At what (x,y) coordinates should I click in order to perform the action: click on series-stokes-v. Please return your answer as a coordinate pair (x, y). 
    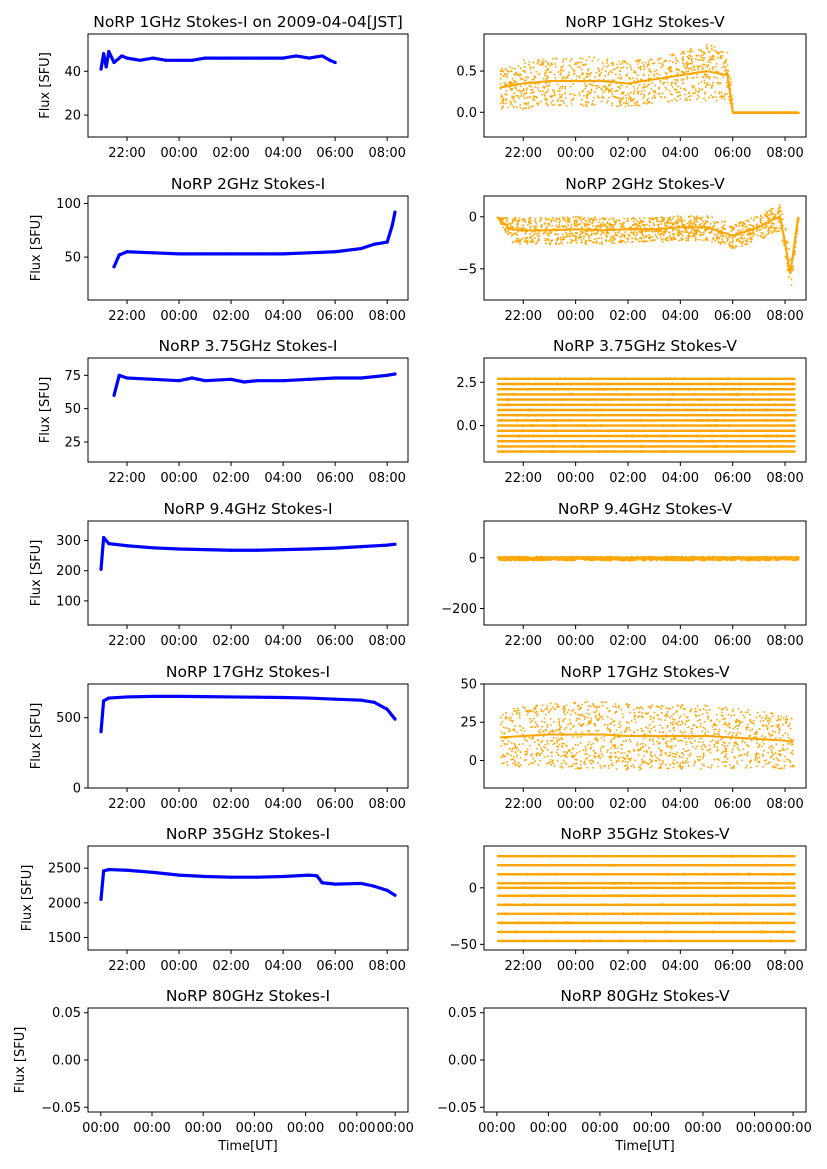
    Looking at the image, I should click on (648, 245).